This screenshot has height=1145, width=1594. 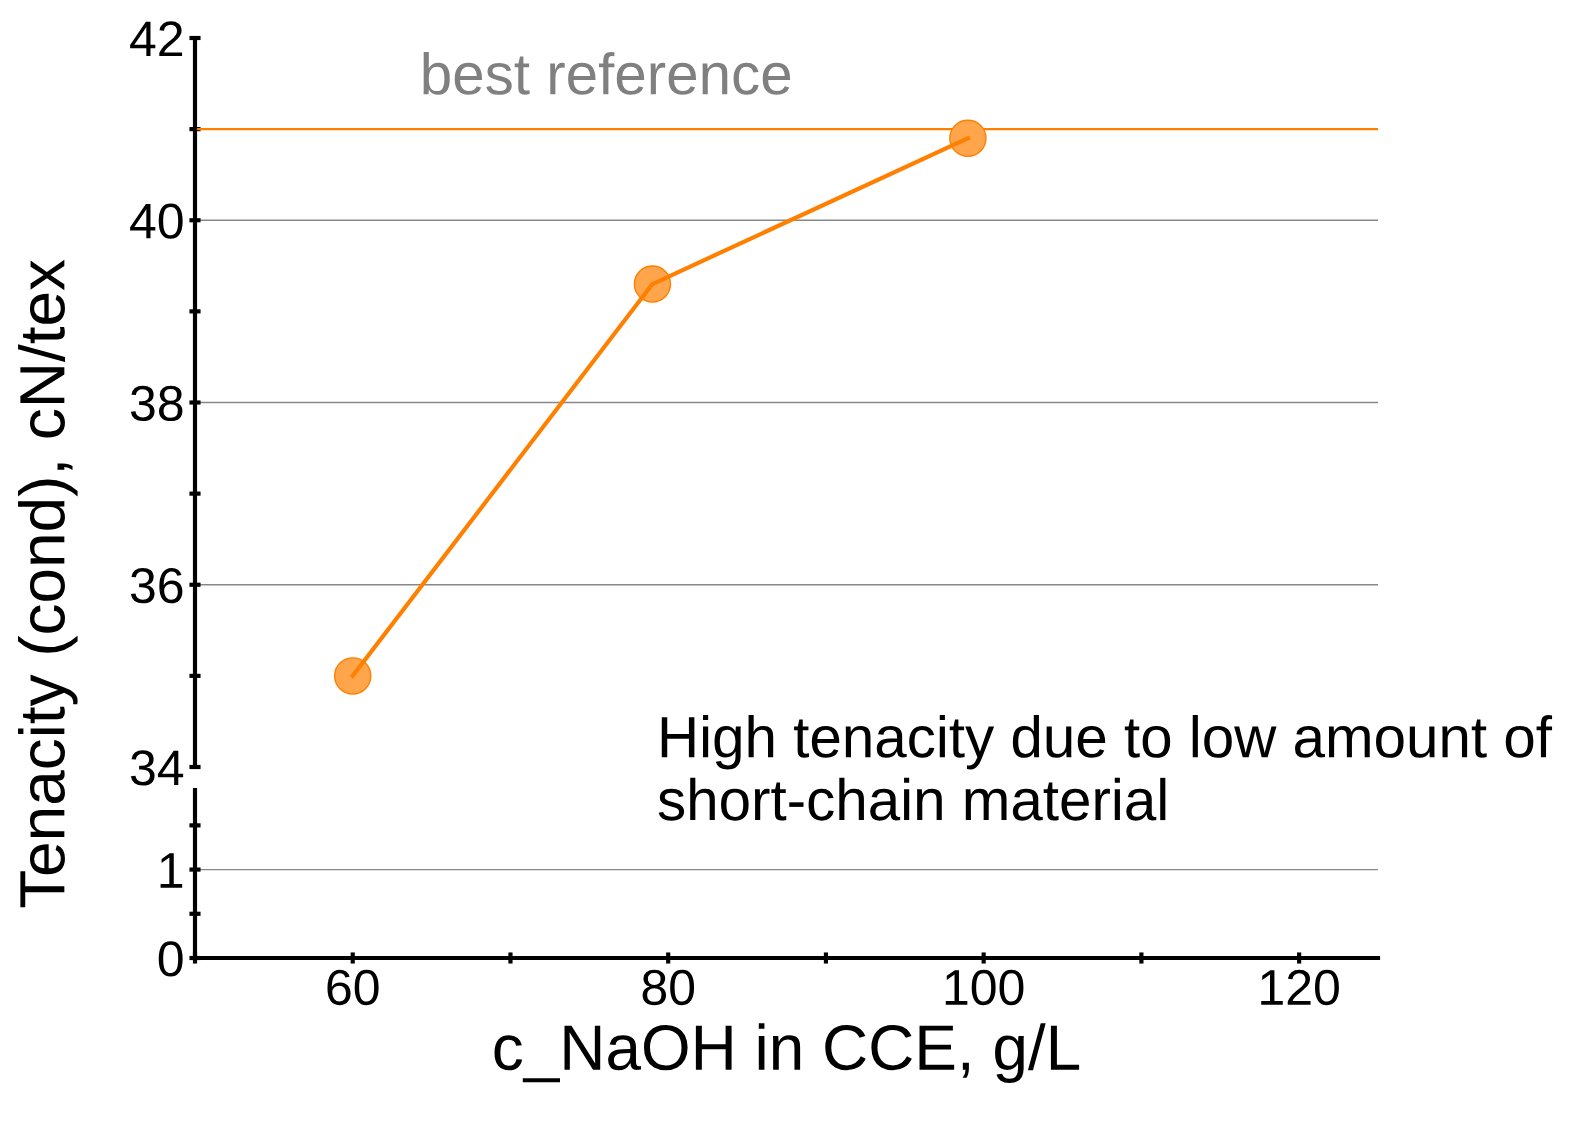 I want to click on y-tick-label: 34, so click(x=157, y=768).